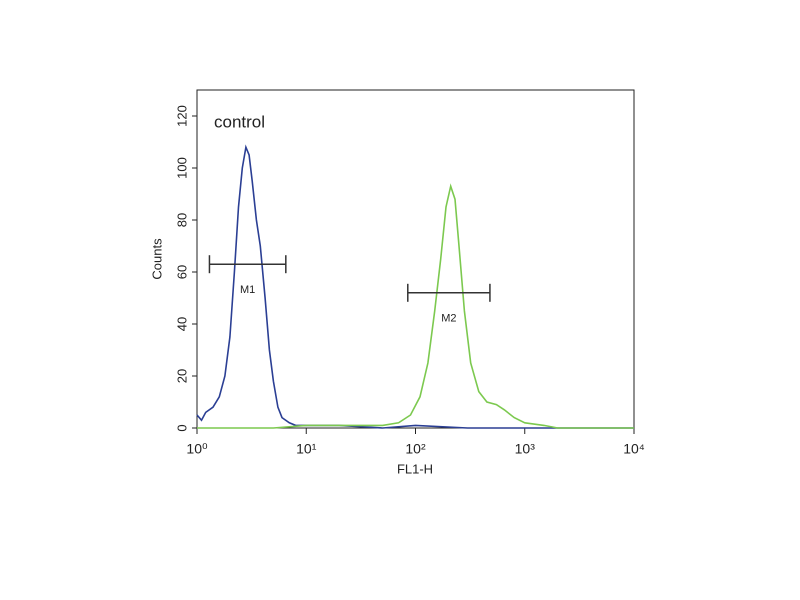 The image size is (800, 600). Describe the element at coordinates (181, 220) in the screenshot. I see `y-tick-label: 80` at that location.